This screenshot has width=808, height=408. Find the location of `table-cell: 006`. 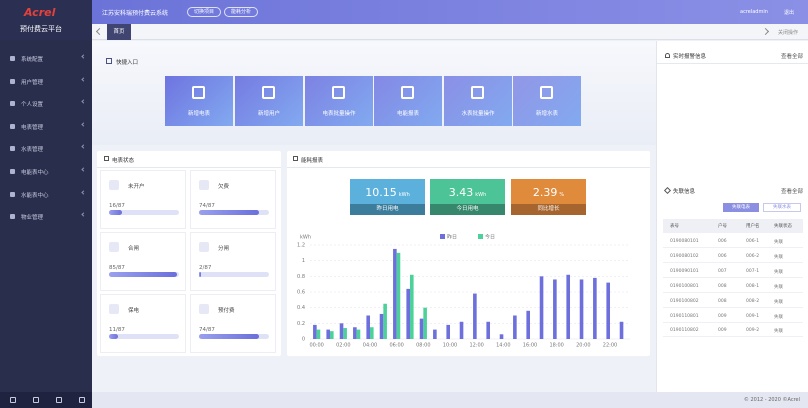

table-cell: 006 is located at coordinates (722, 256).